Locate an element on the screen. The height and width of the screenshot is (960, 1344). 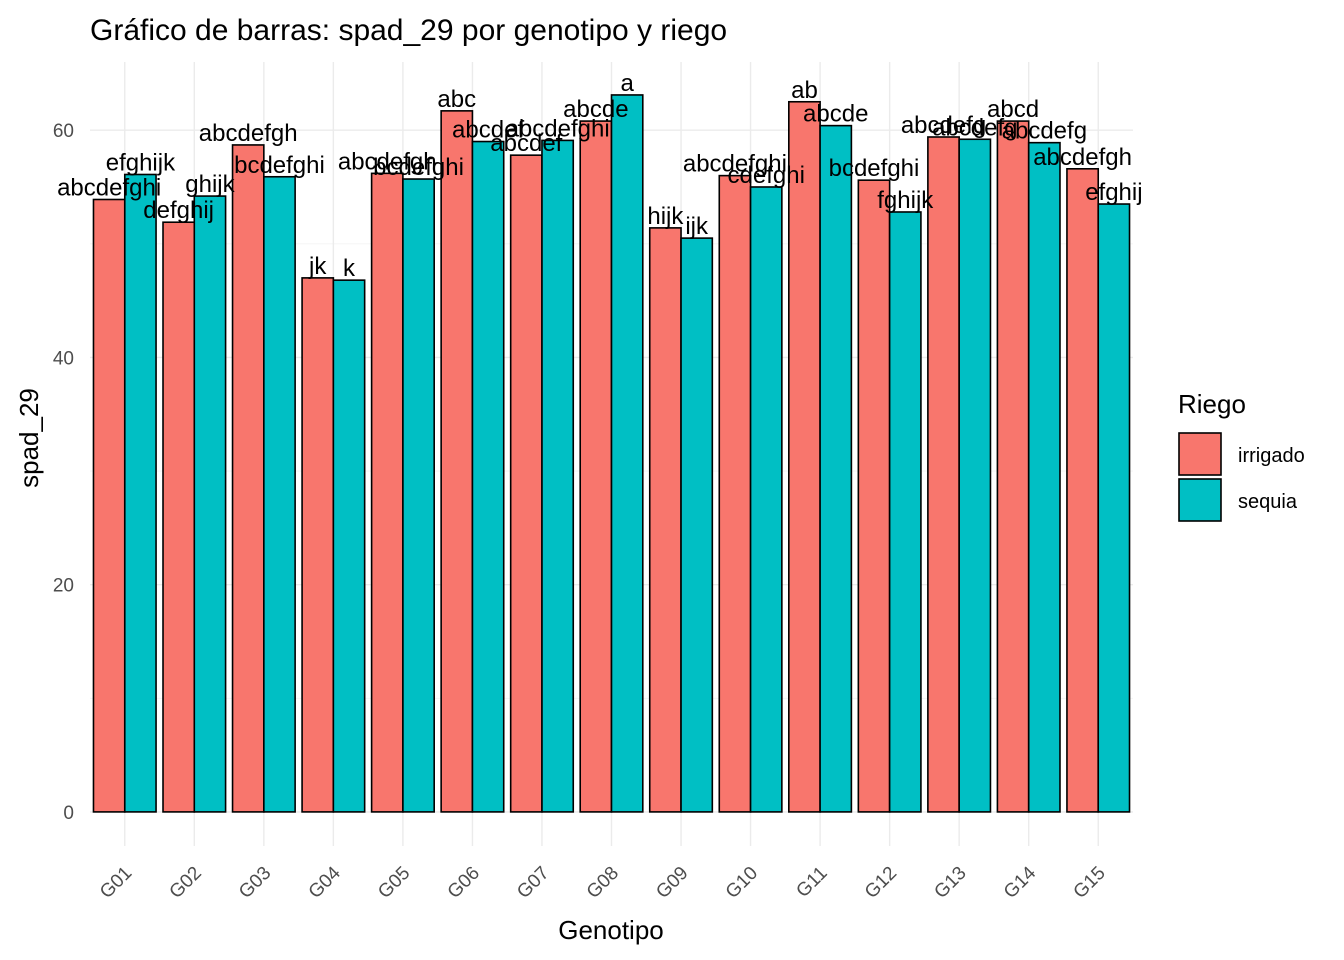
y-tick-label: 40 is located at coordinates (63, 358).